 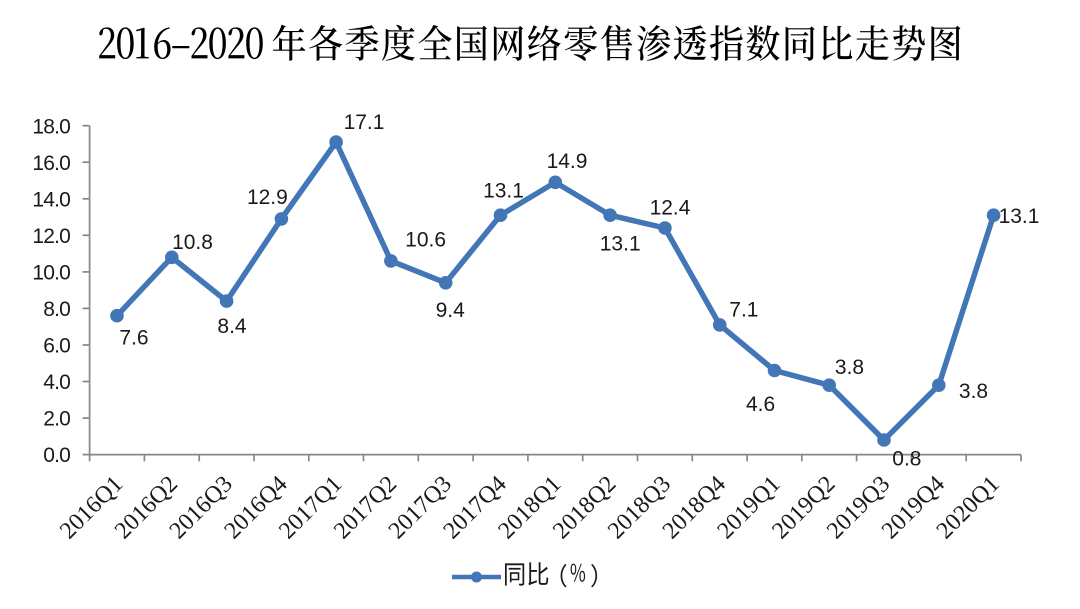 I want to click on svg-text: 9.4, so click(x=451, y=310).